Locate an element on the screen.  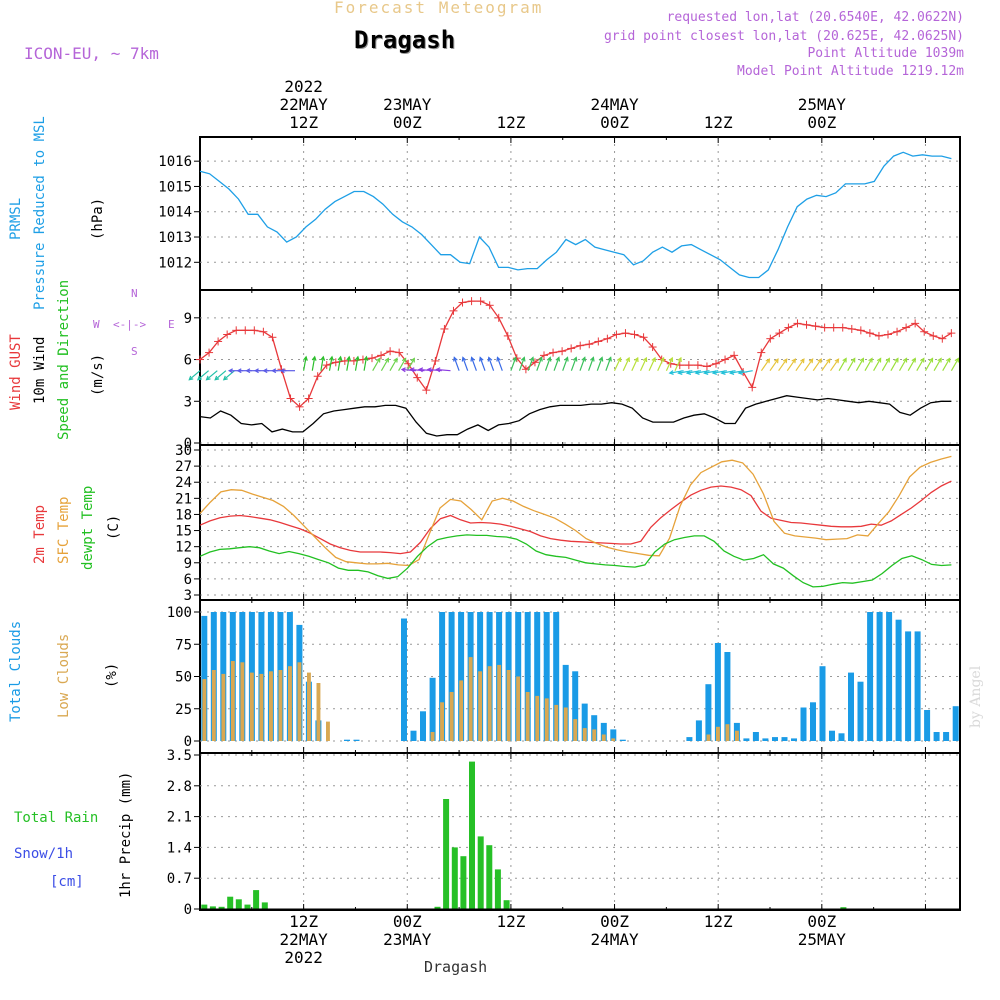
compass-e: E is located at coordinates (171, 324).